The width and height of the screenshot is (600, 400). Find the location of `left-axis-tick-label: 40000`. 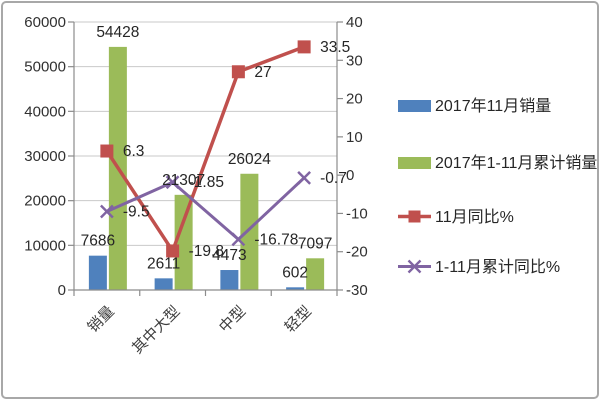

left-axis-tick-label: 40000 is located at coordinates (45, 111).